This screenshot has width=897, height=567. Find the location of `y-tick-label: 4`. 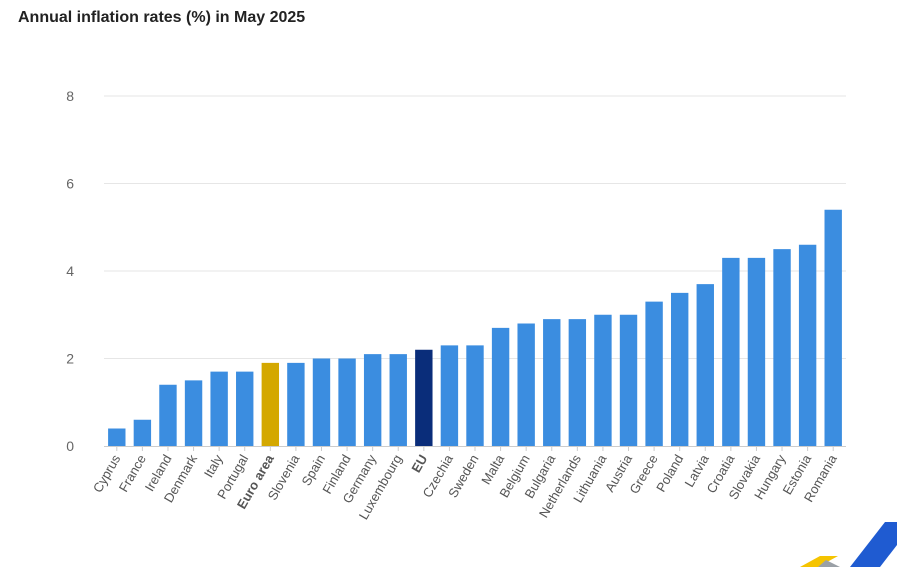

y-tick-label: 4 is located at coordinates (70, 271).